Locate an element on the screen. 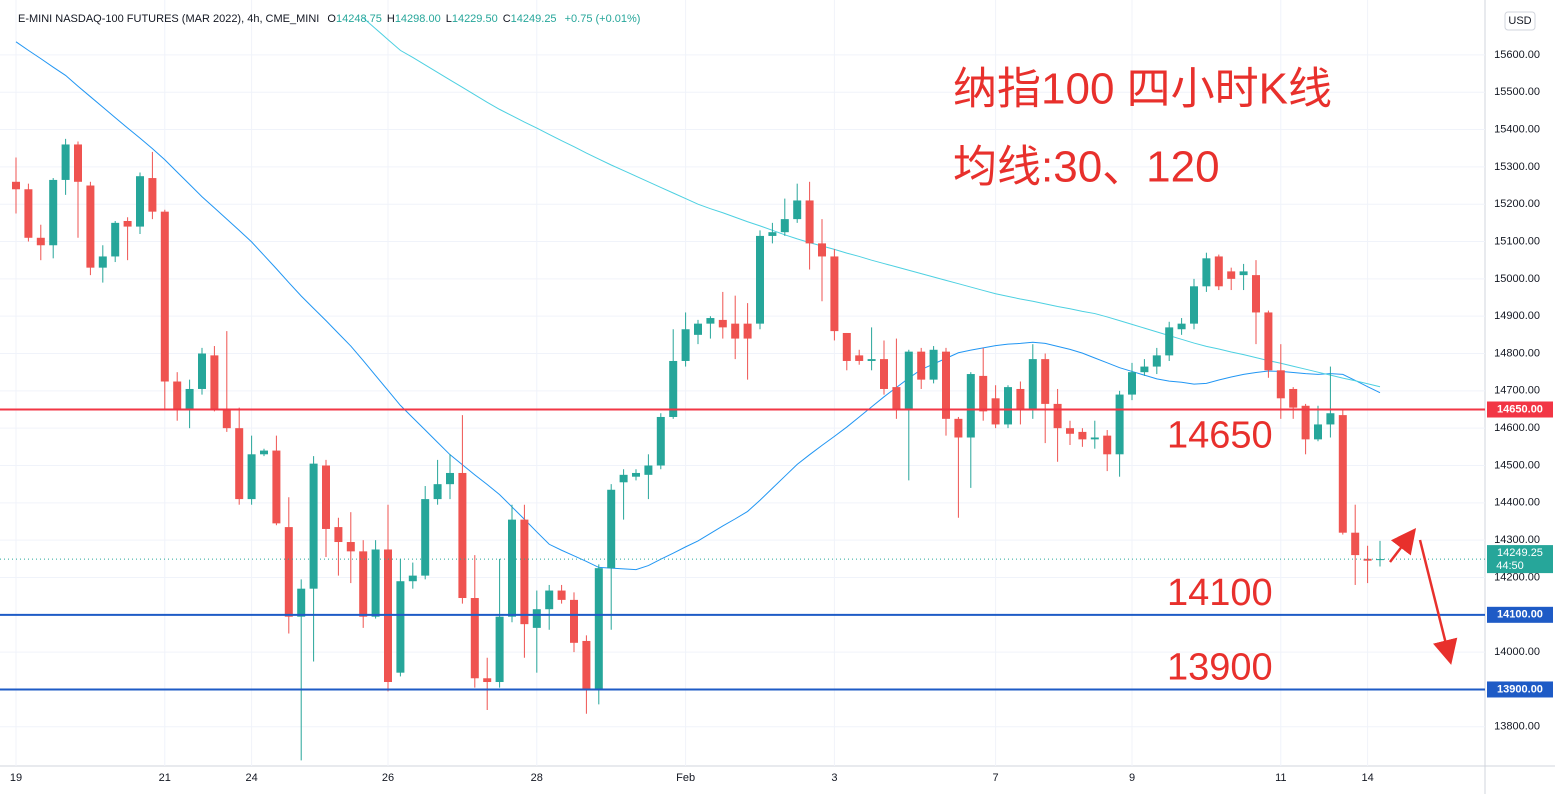  ohlc-key: C is located at coordinates (506, 19).